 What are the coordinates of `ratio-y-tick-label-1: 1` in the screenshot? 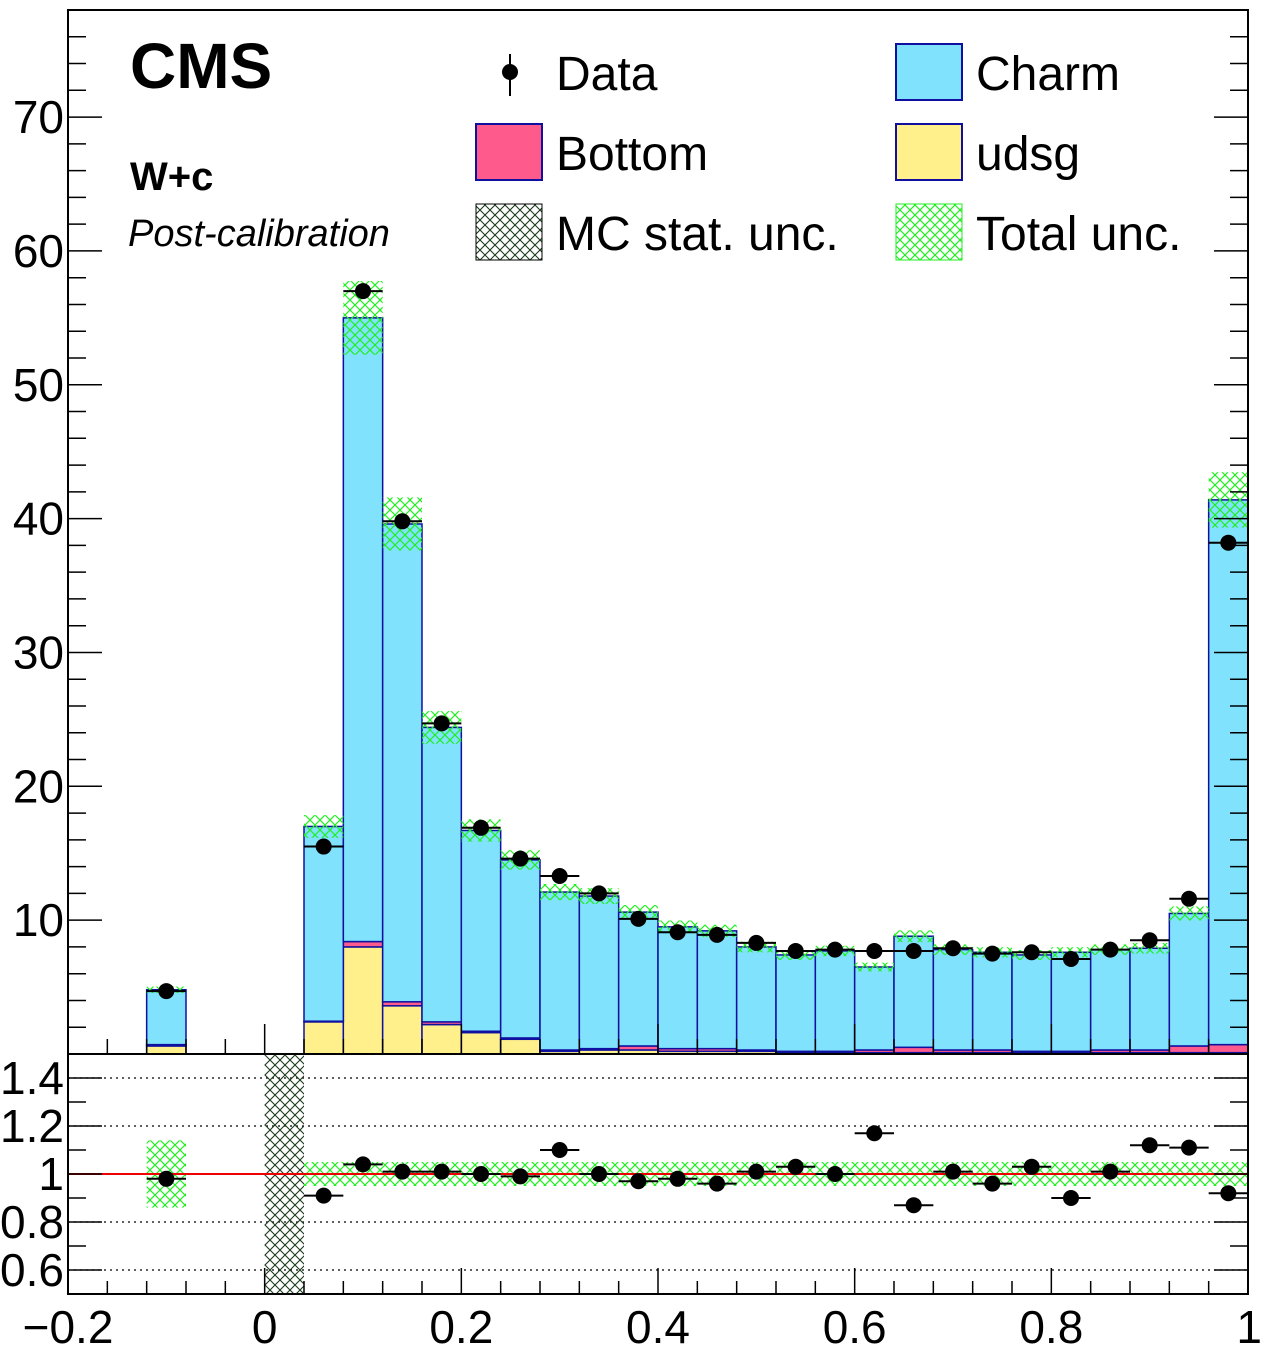 It's located at (51, 1174).